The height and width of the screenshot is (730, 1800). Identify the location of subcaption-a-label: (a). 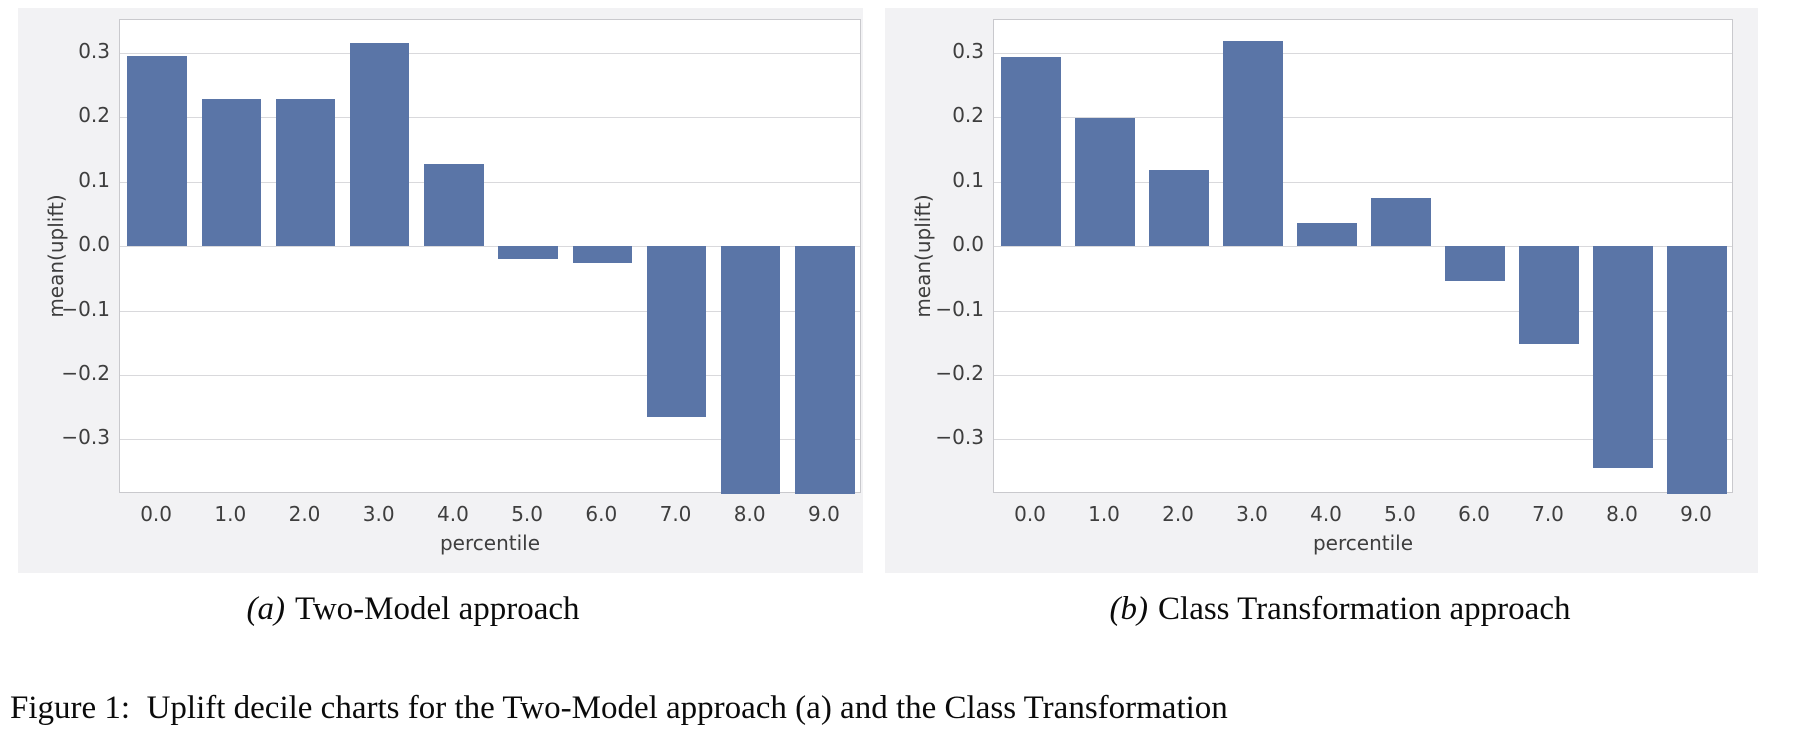
(265, 609).